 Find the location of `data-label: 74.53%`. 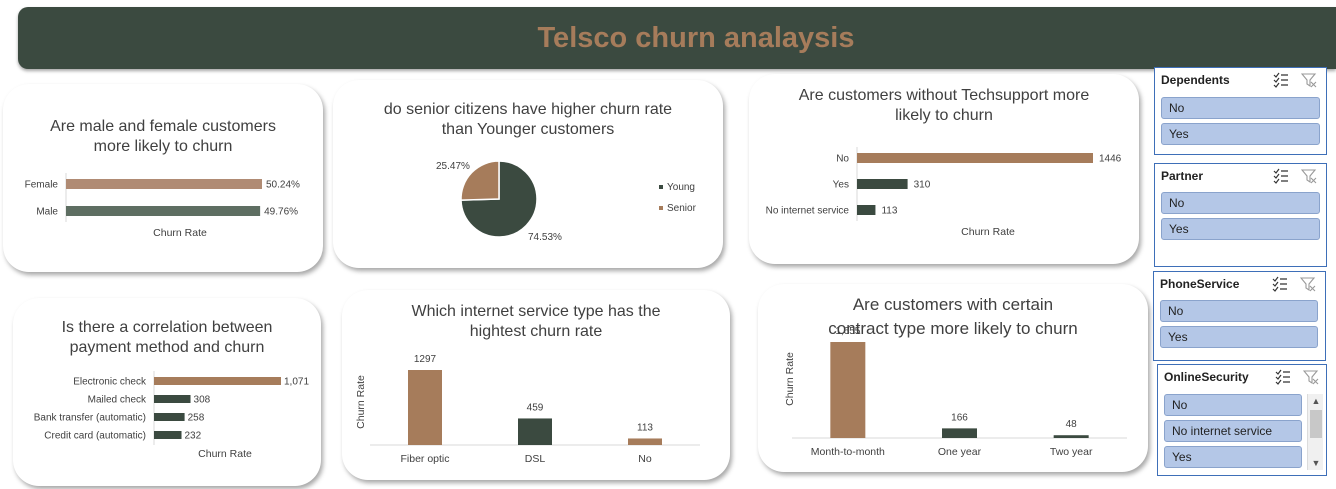

data-label: 74.53% is located at coordinates (545, 237).